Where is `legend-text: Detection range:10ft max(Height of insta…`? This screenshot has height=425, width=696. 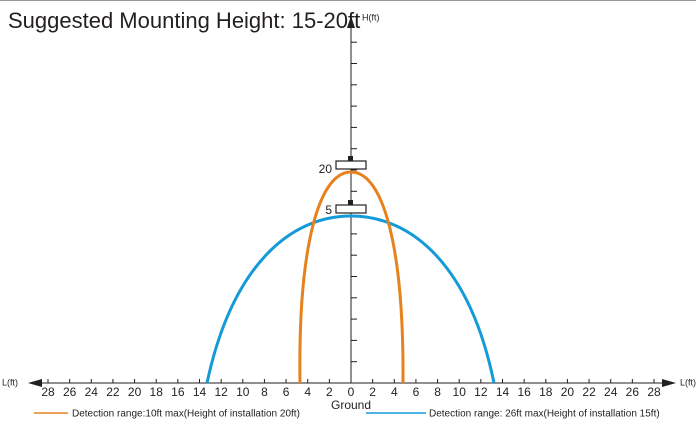
legend-text: Detection range:10ft max(Height of insta… is located at coordinates (186, 414).